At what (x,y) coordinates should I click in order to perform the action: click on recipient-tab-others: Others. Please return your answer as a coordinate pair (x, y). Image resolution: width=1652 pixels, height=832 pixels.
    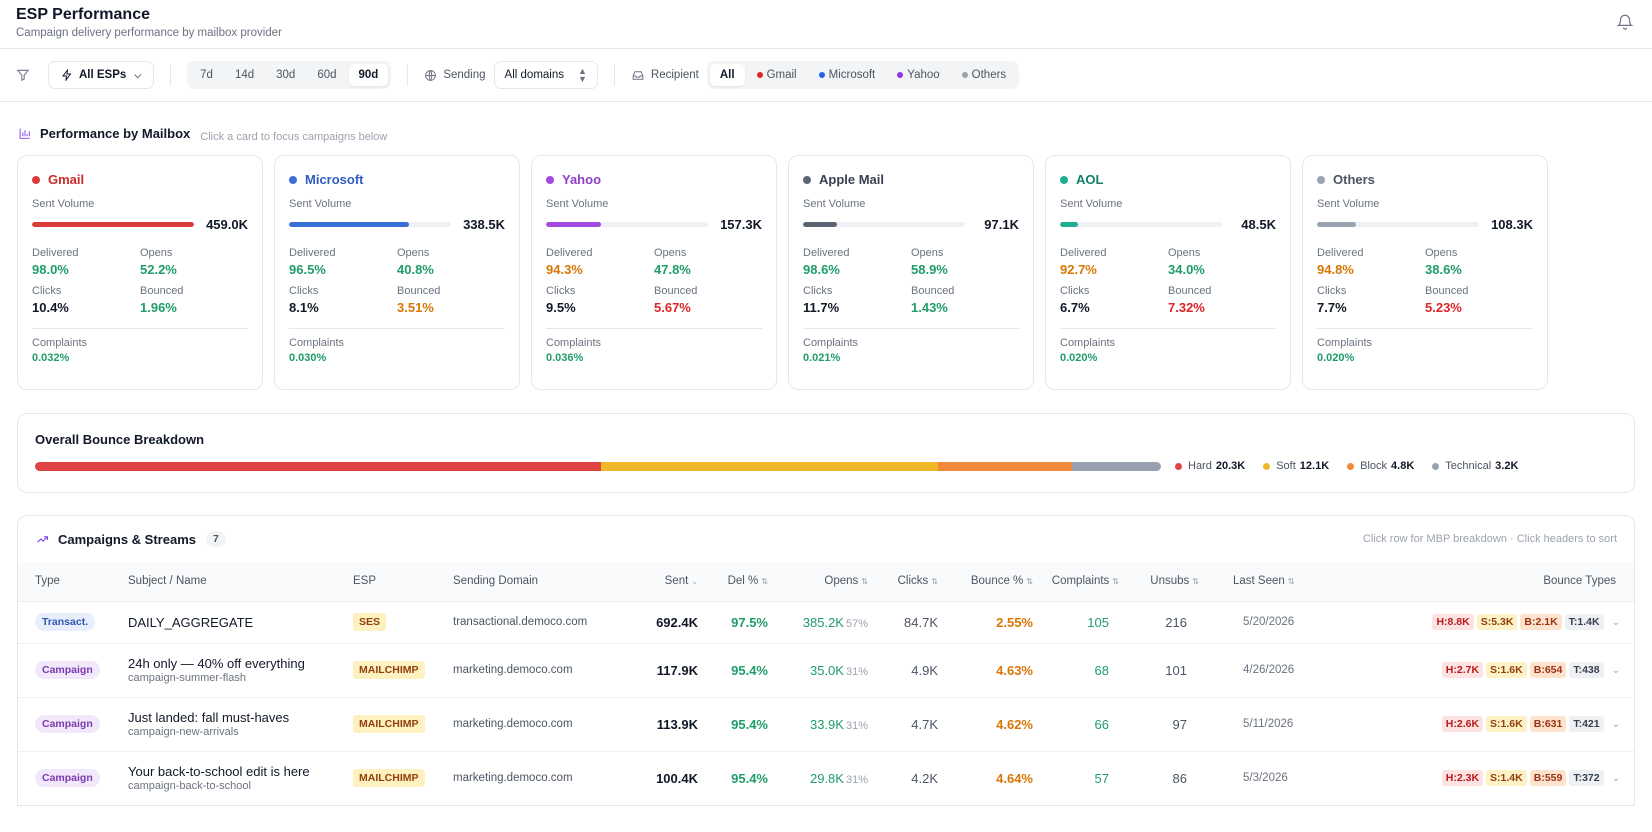
    Looking at the image, I should click on (984, 75).